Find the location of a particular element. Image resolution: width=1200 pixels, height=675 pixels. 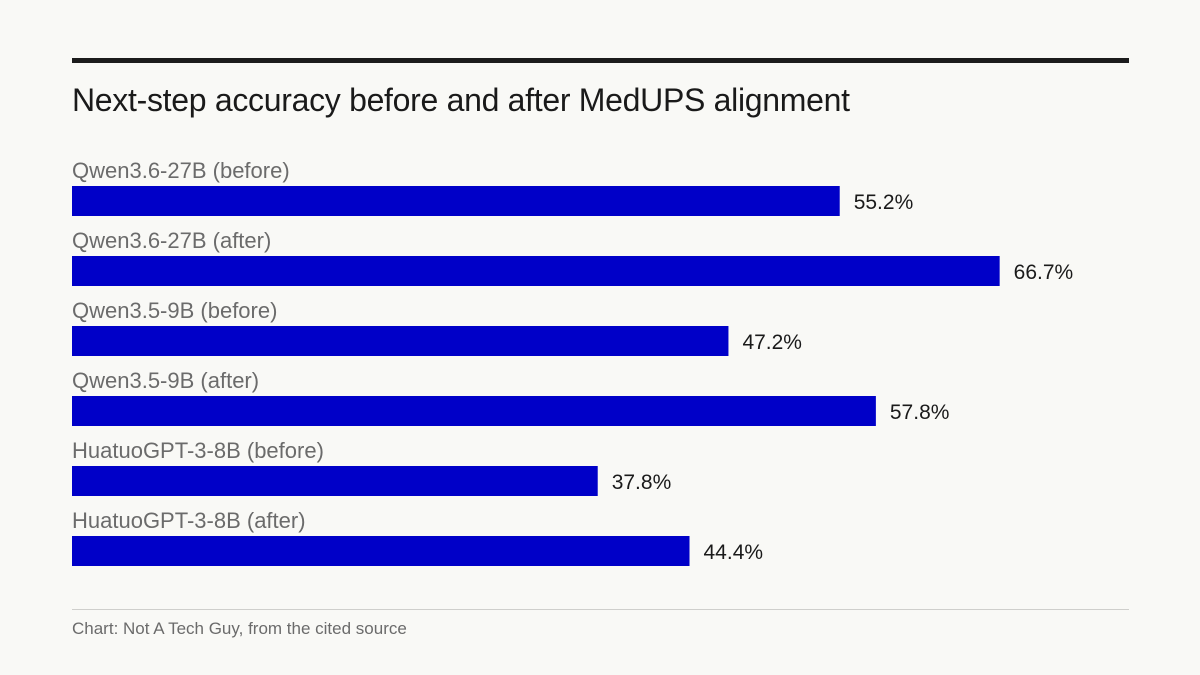

bar-category-label: Qwen3.6-27B (after) is located at coordinates (171, 240).